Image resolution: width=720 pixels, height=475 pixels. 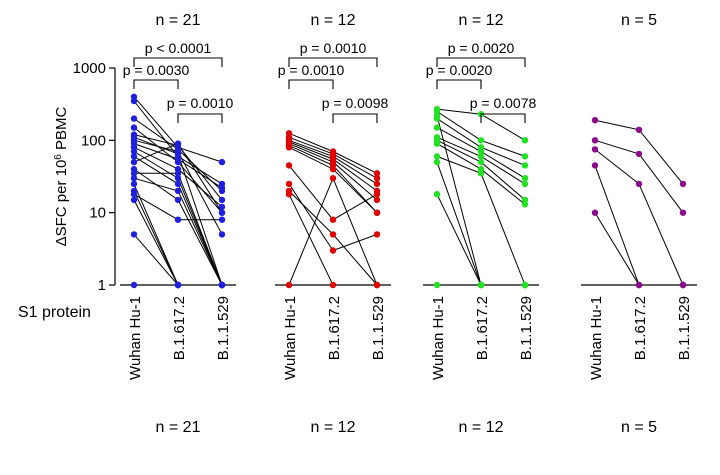 What do you see at coordinates (54, 312) in the screenshot?
I see `row-label: S1 protein` at bounding box center [54, 312].